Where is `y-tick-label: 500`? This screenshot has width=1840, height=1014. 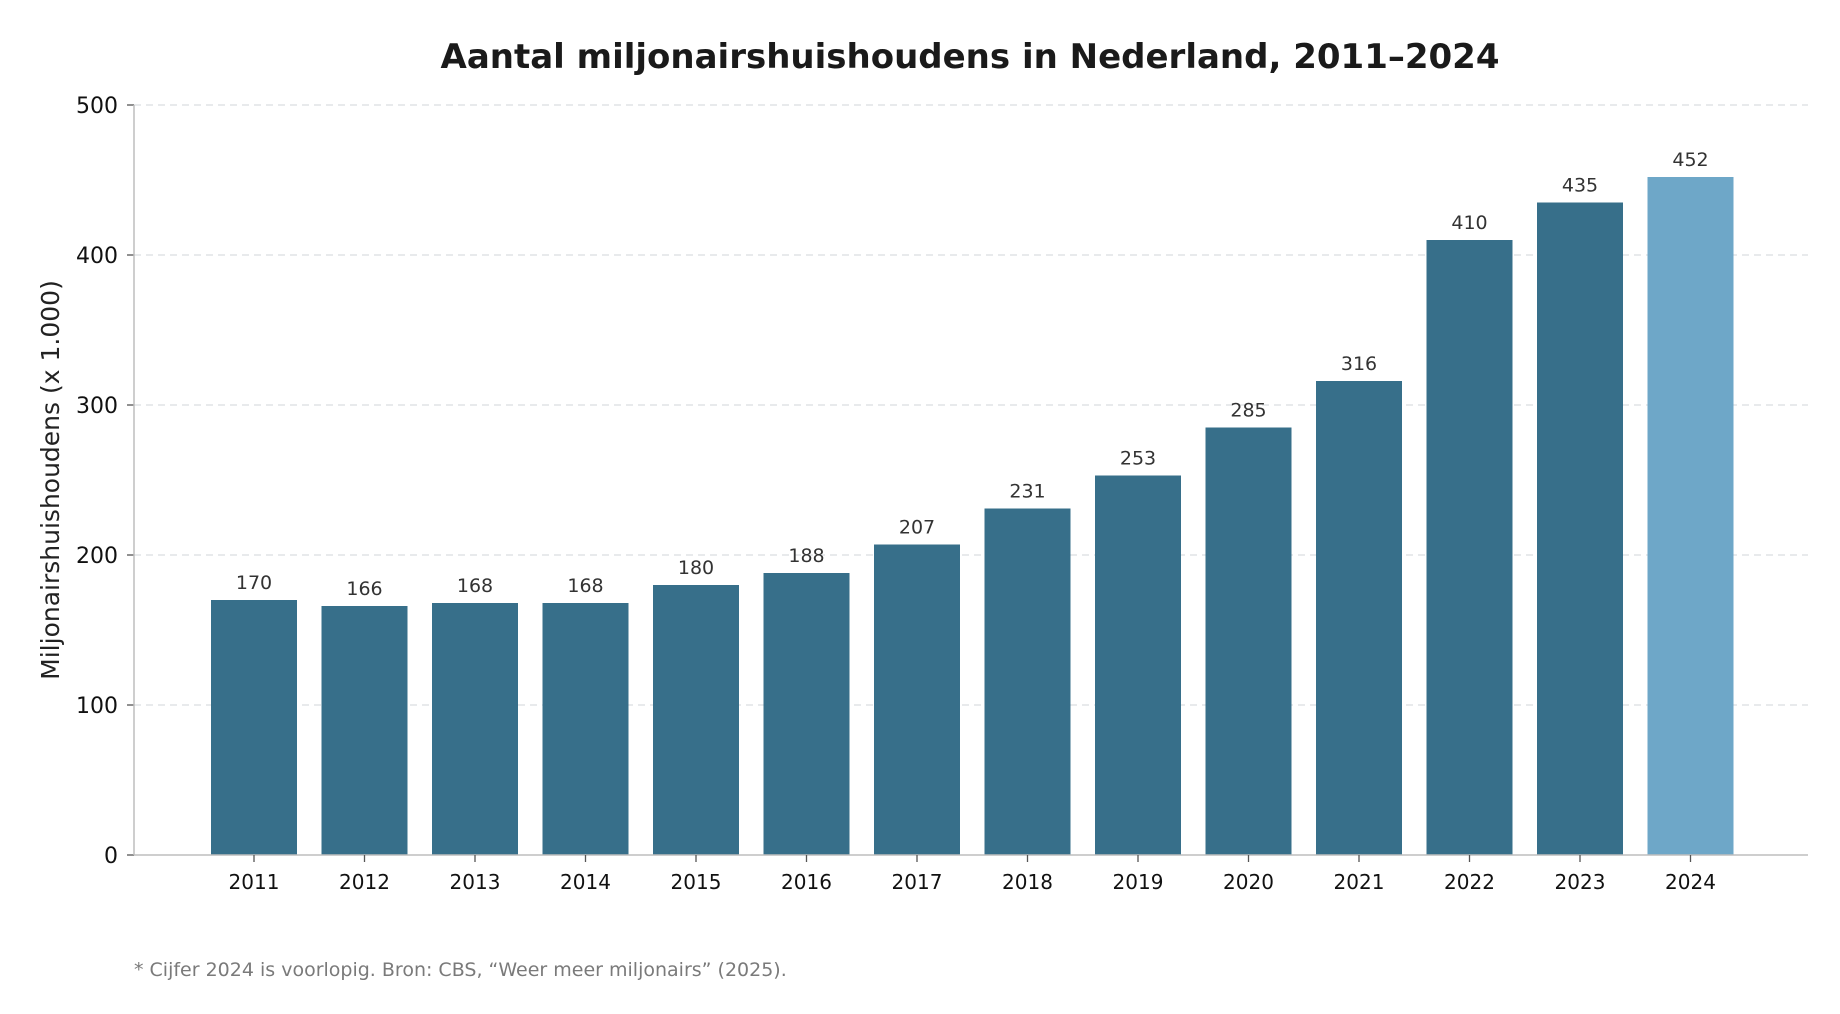
y-tick-label: 500 is located at coordinates (97, 106).